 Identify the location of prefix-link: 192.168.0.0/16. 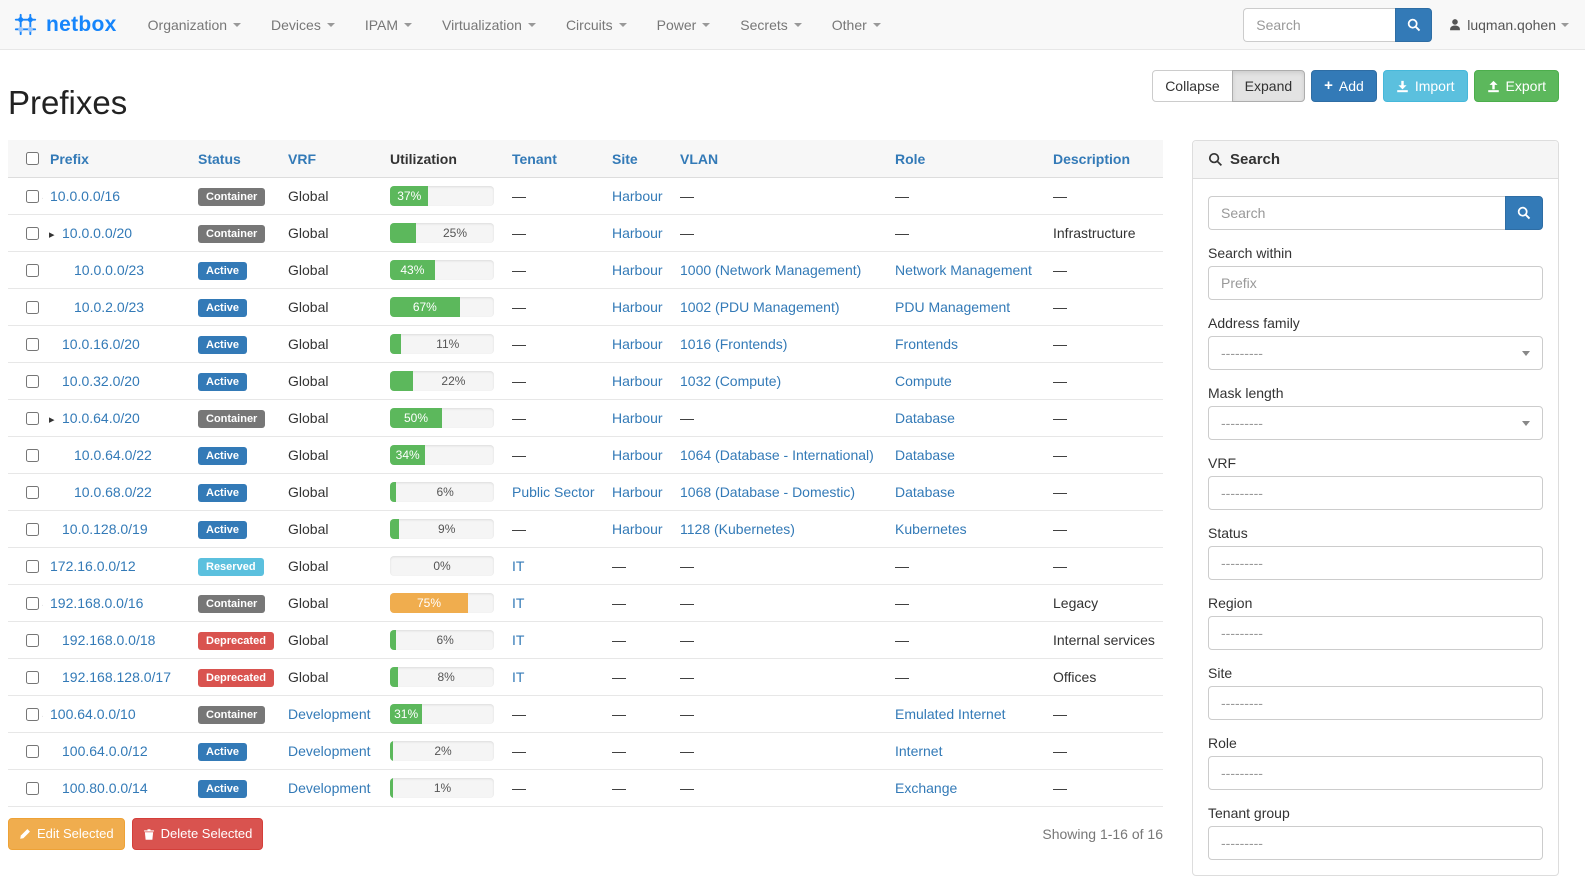
(97, 603).